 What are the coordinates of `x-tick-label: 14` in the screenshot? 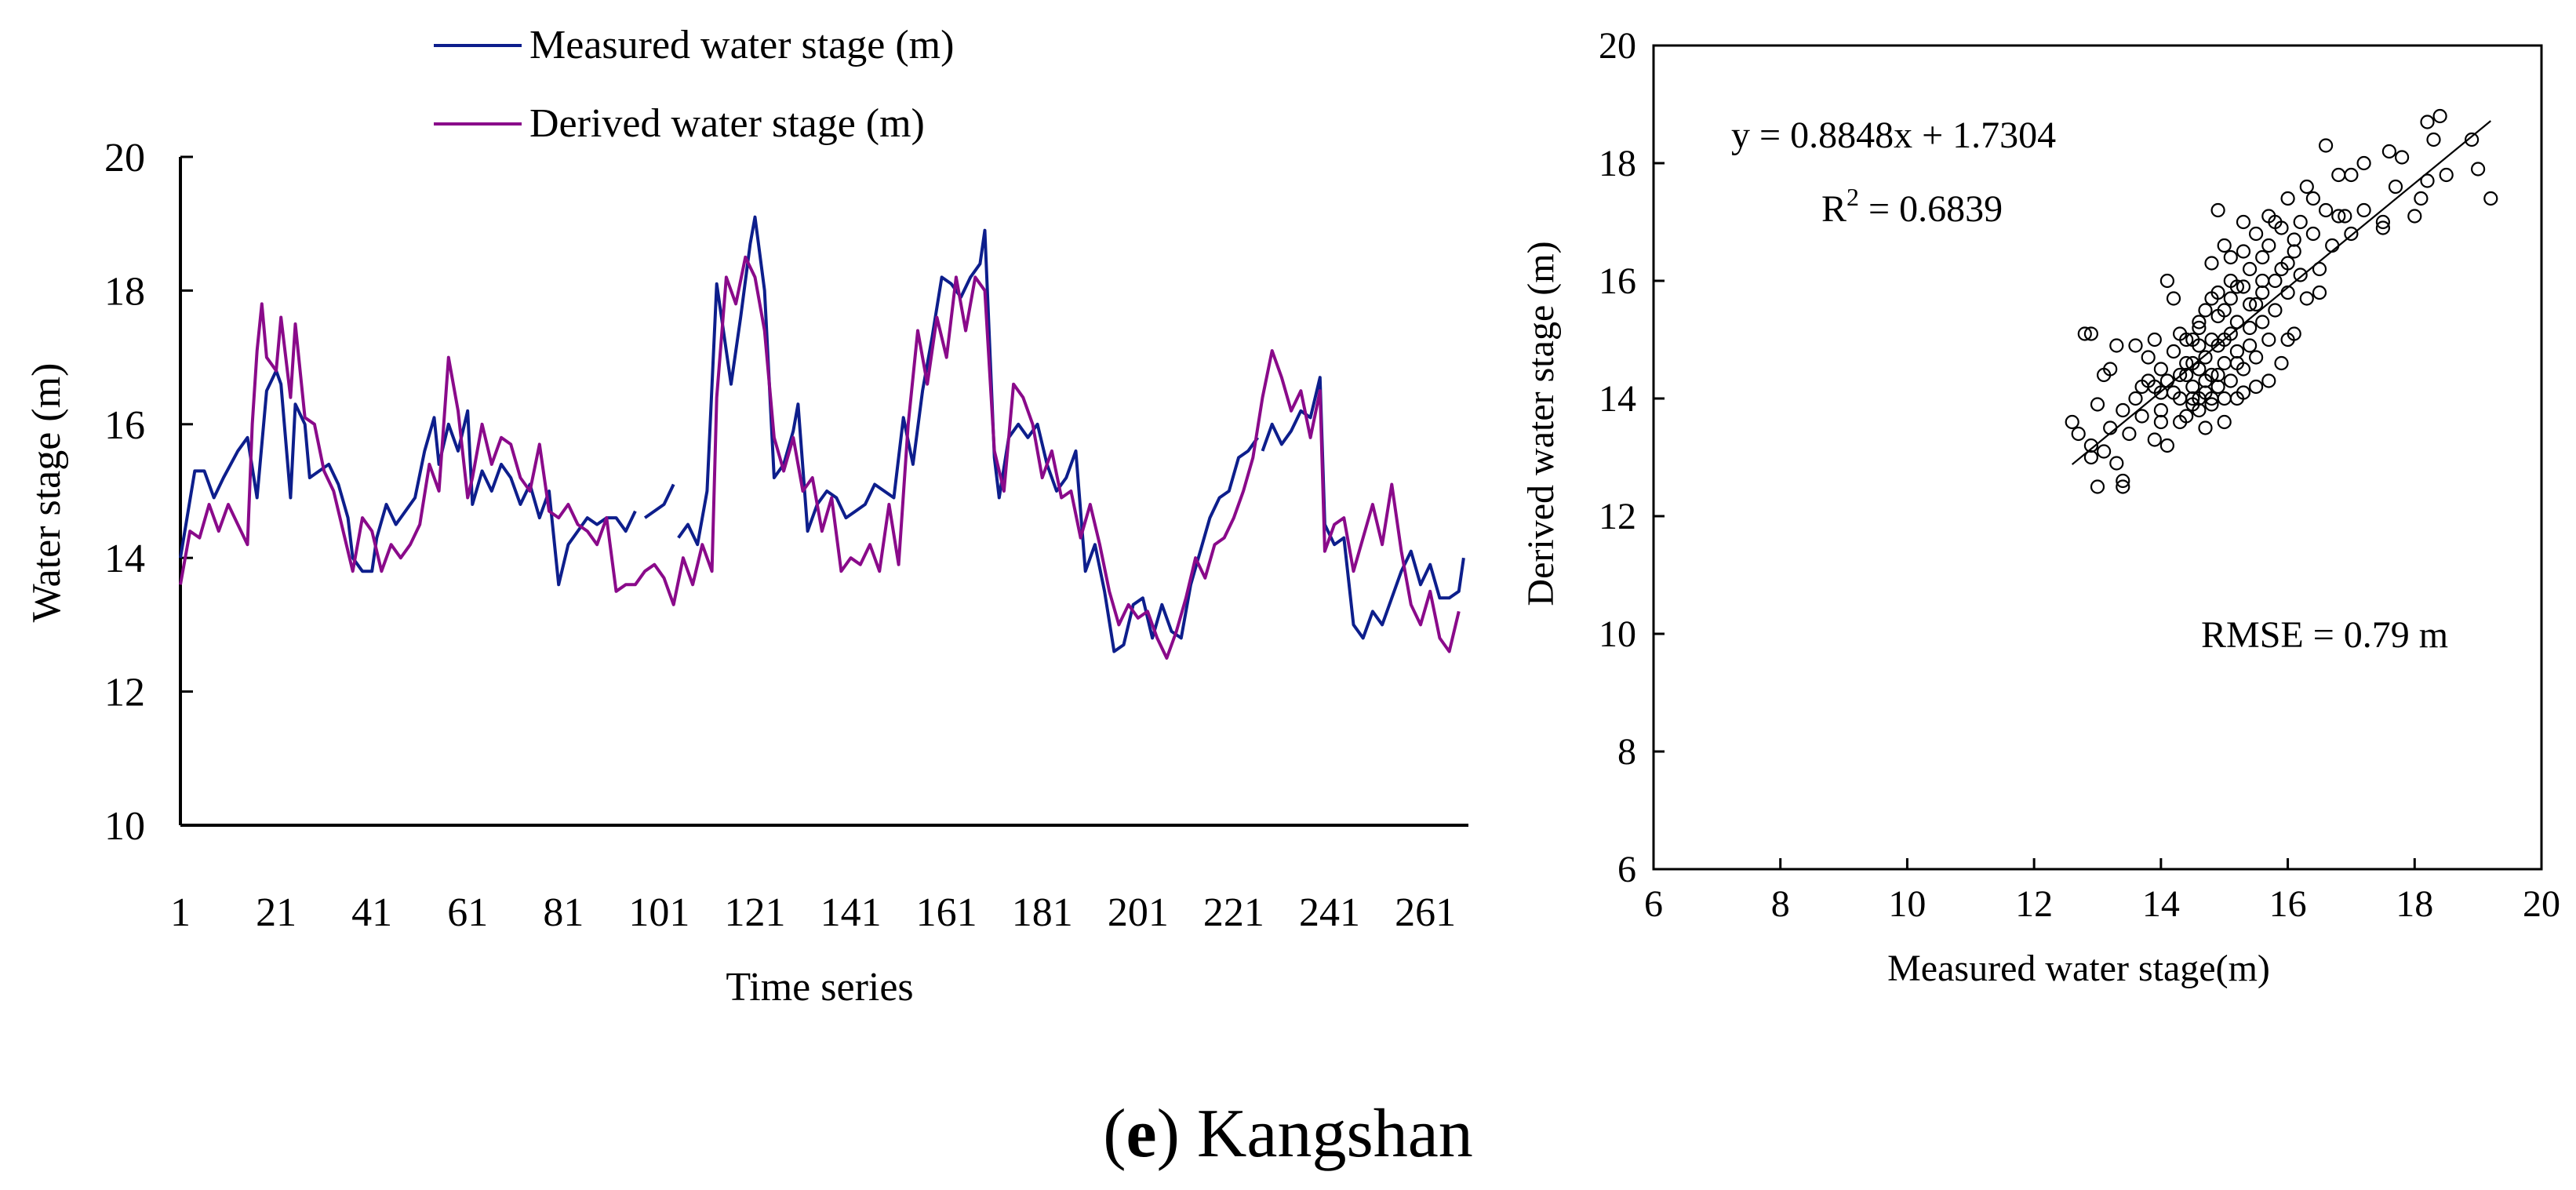 It's located at (2161, 904).